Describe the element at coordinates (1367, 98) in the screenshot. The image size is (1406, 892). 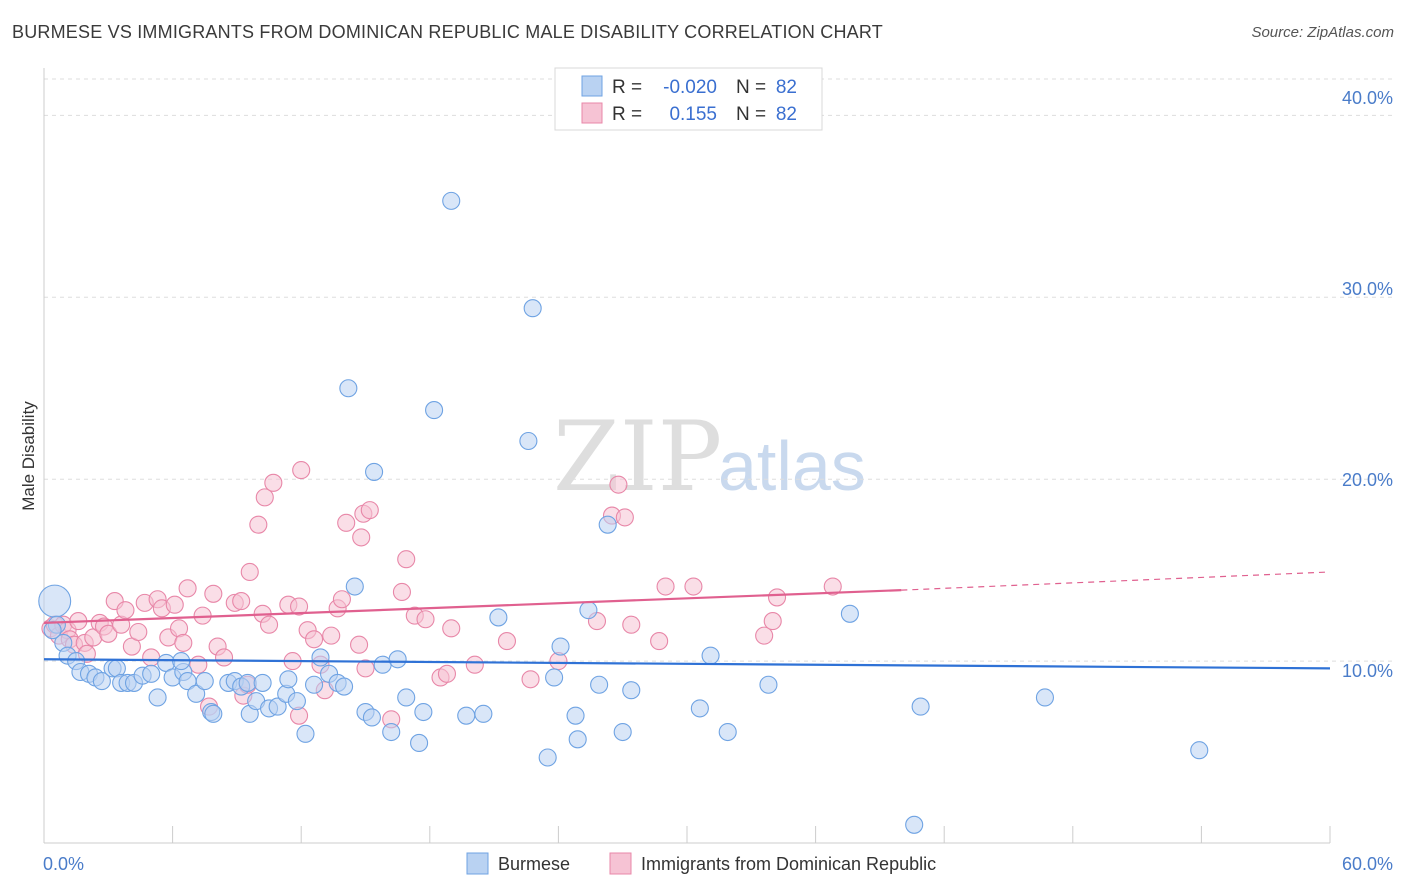
I see `y-tick-label-40: 40.0%` at that location.